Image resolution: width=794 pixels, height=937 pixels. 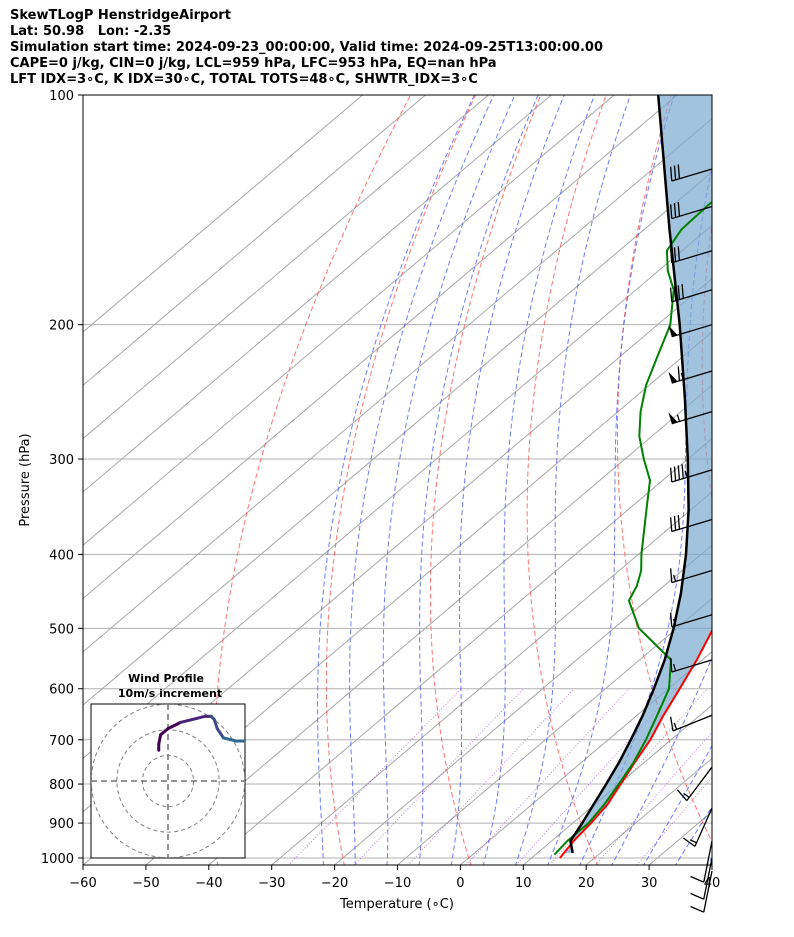 I want to click on y-axis-label: Pressure (hPa), so click(x=25, y=479).